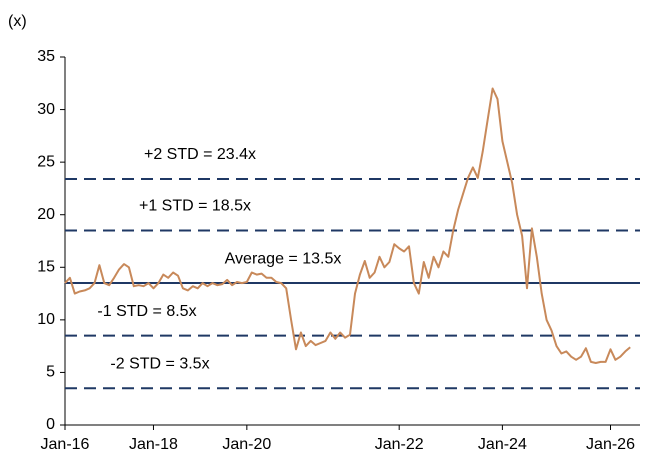 This screenshot has height=462, width=659. Describe the element at coordinates (399, 444) in the screenshot. I see `x-tick-label: Jan-22` at that location.